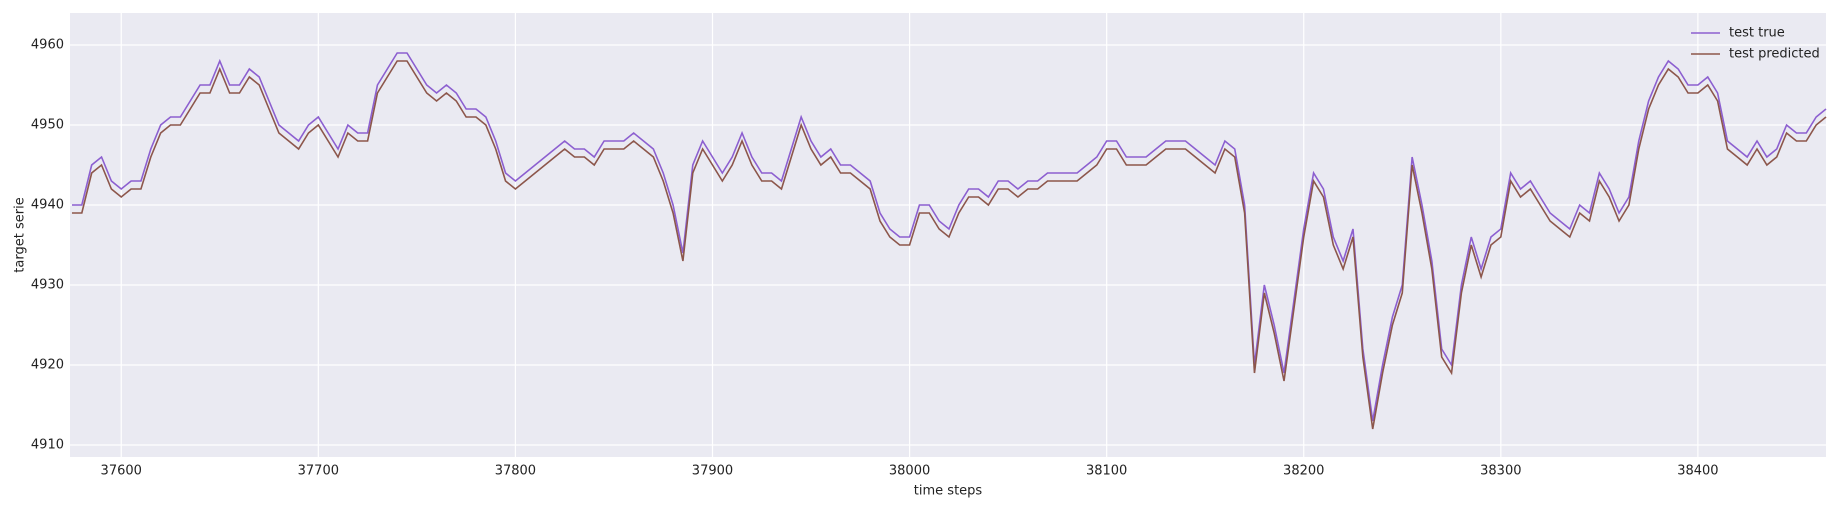  What do you see at coordinates (515, 471) in the screenshot?
I see `x-tick-label: 37800` at bounding box center [515, 471].